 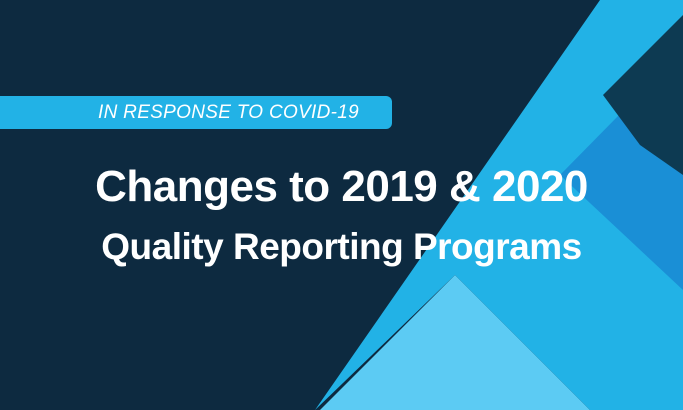 I want to click on covid-tag: IN RESPONSE TO COVID-19, so click(x=196, y=112).